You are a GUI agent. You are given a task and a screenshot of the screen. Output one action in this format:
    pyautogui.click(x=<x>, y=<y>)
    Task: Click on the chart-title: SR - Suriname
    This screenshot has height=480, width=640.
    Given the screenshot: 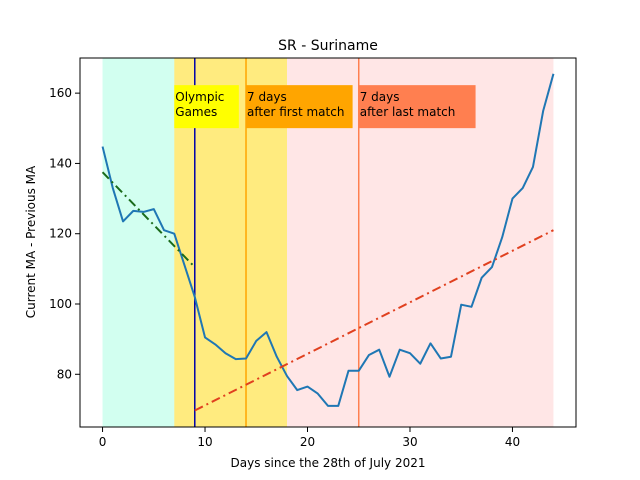 What is the action you would take?
    pyautogui.click(x=328, y=46)
    